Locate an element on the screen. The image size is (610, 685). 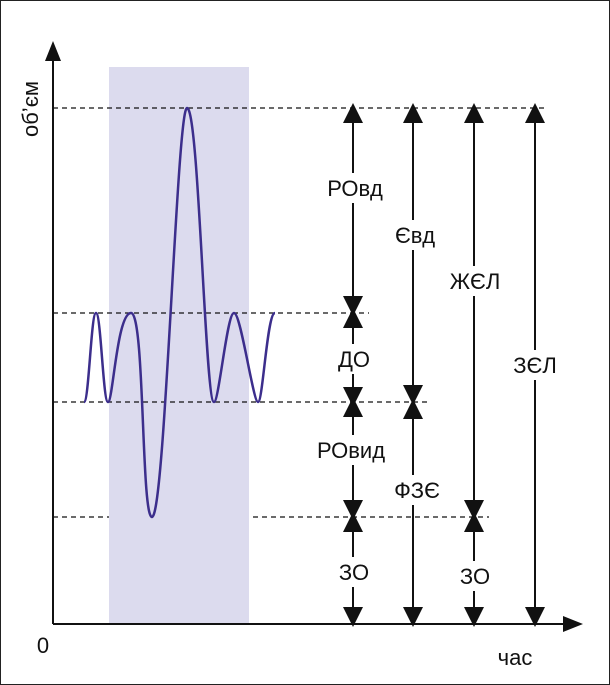
label-rovd: РОвд is located at coordinates (355, 188).